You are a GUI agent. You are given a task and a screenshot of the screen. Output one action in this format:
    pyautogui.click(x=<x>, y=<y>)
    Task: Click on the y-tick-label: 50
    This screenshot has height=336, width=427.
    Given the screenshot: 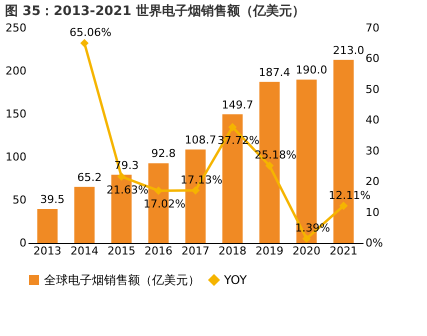 What is the action you would take?
    pyautogui.click(x=19, y=200)
    